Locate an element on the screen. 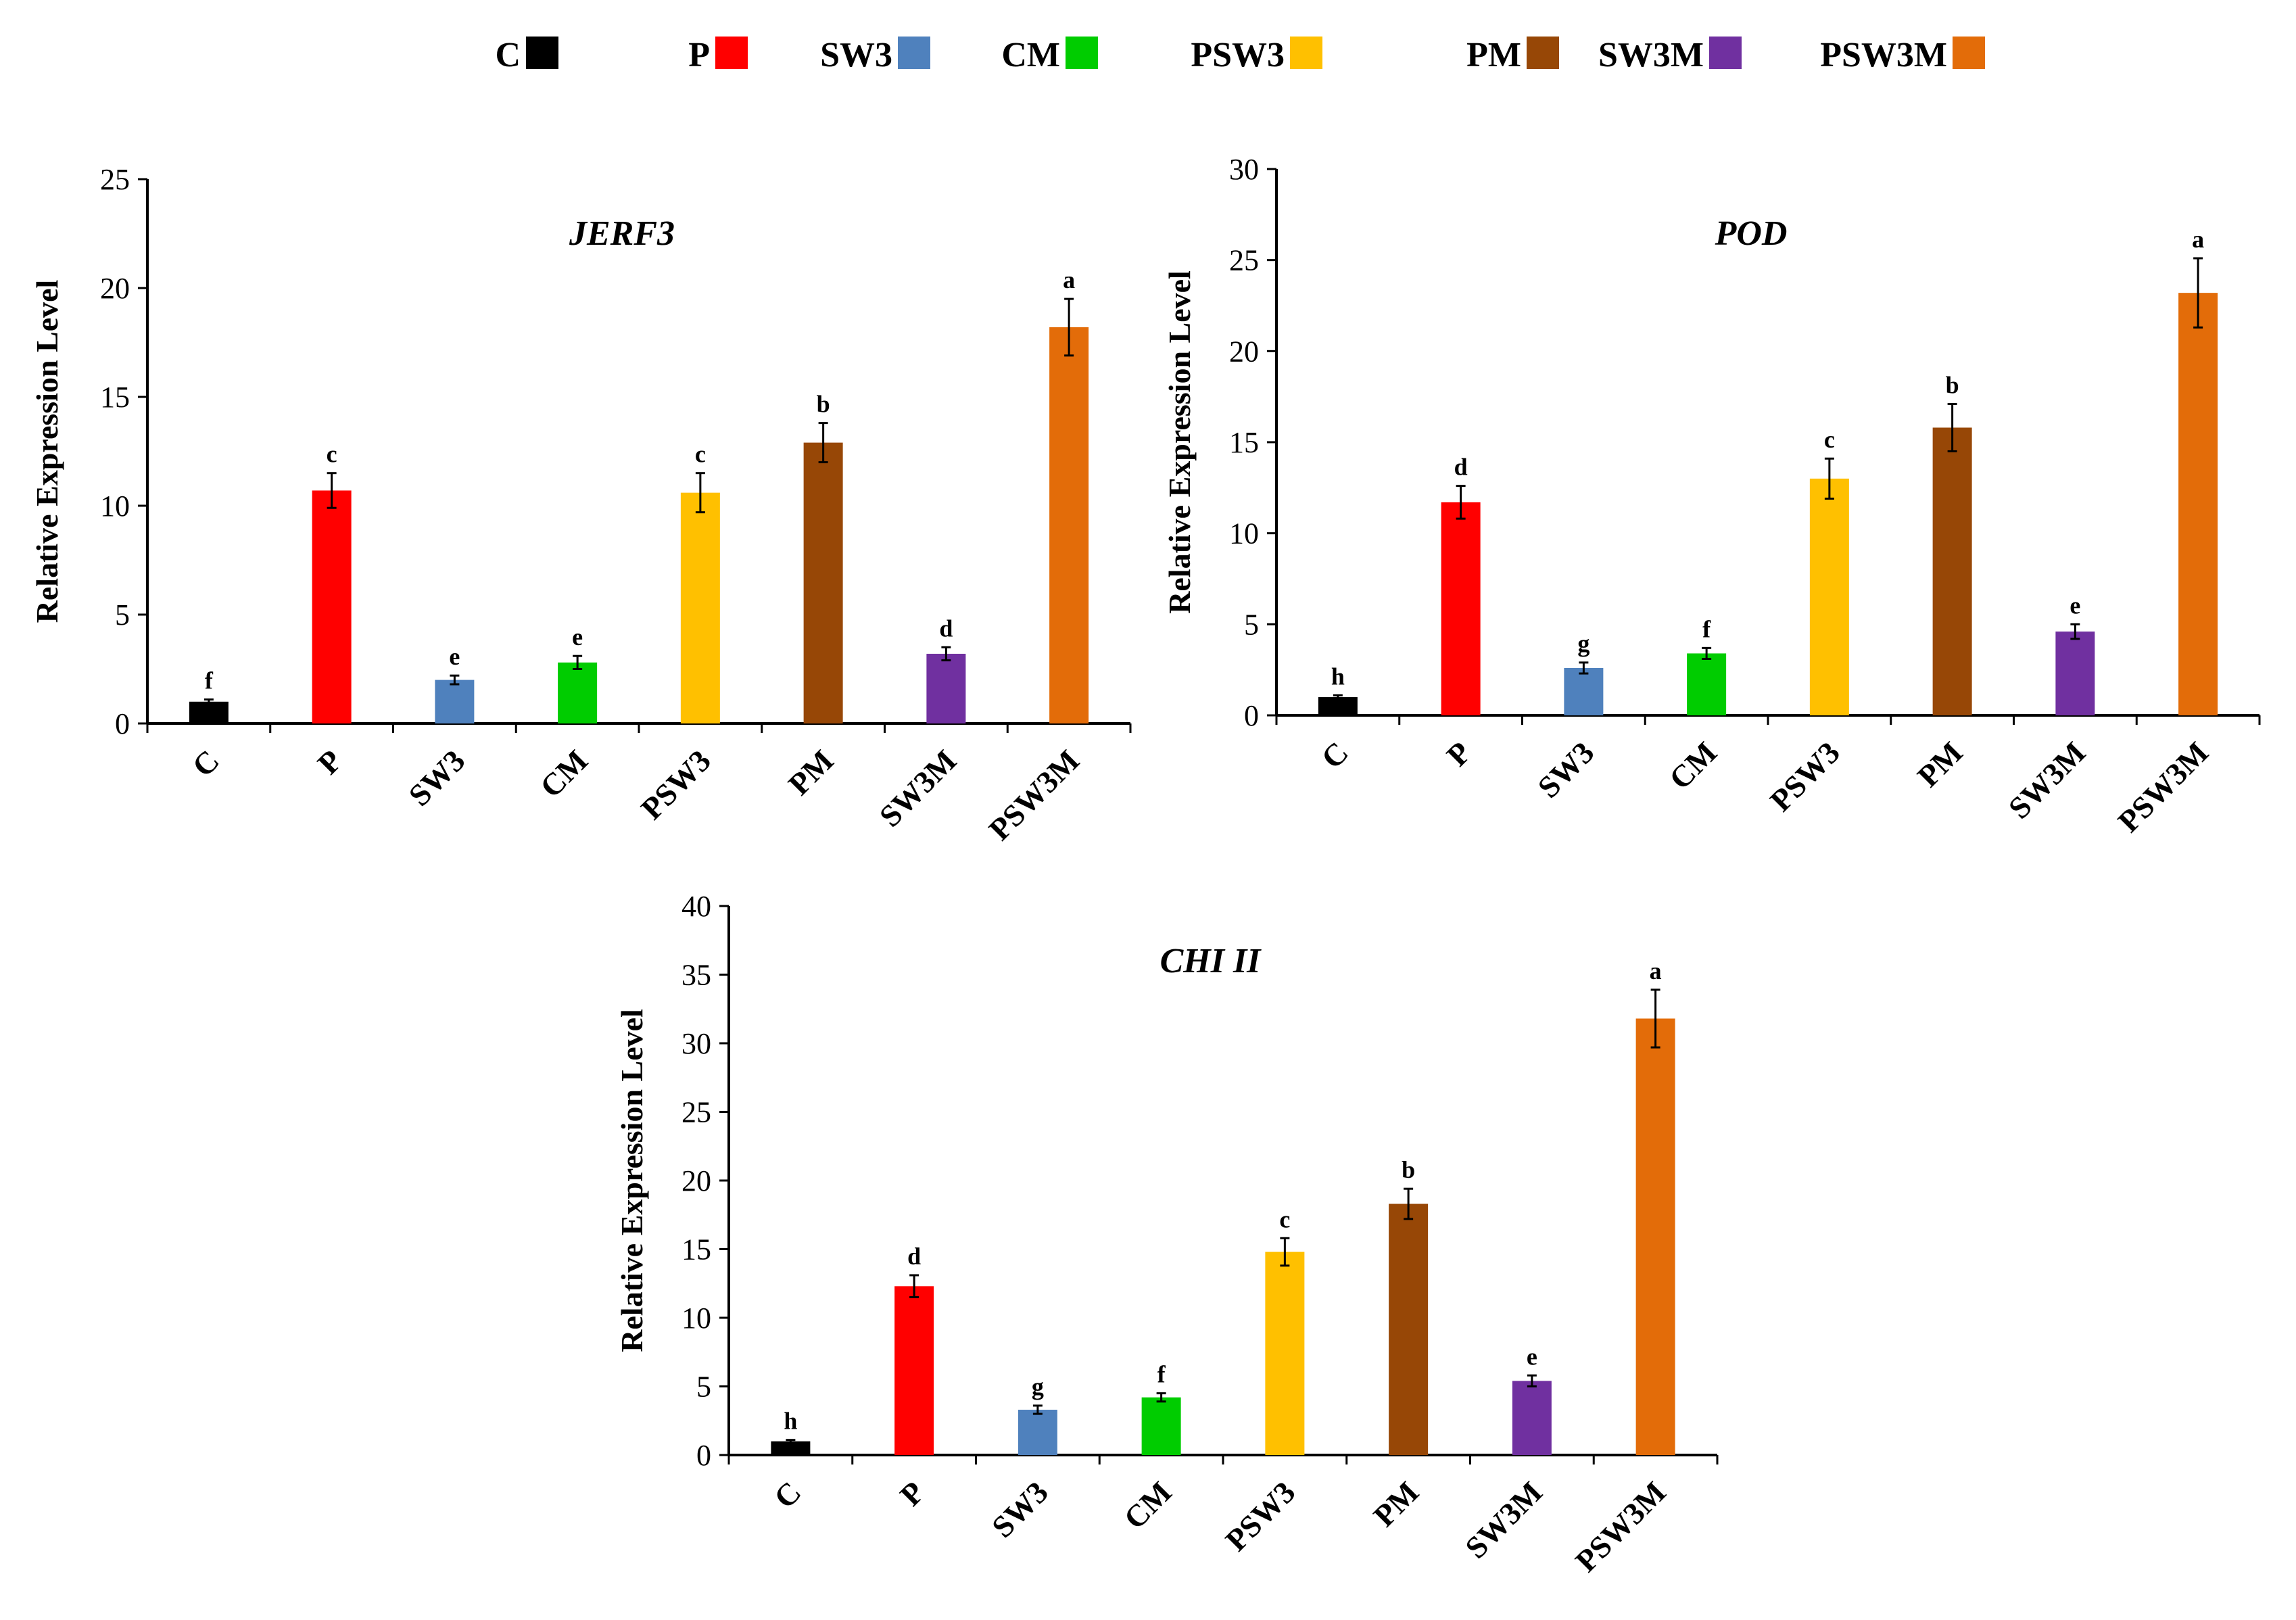  legend-item-p: P is located at coordinates (718, 55).